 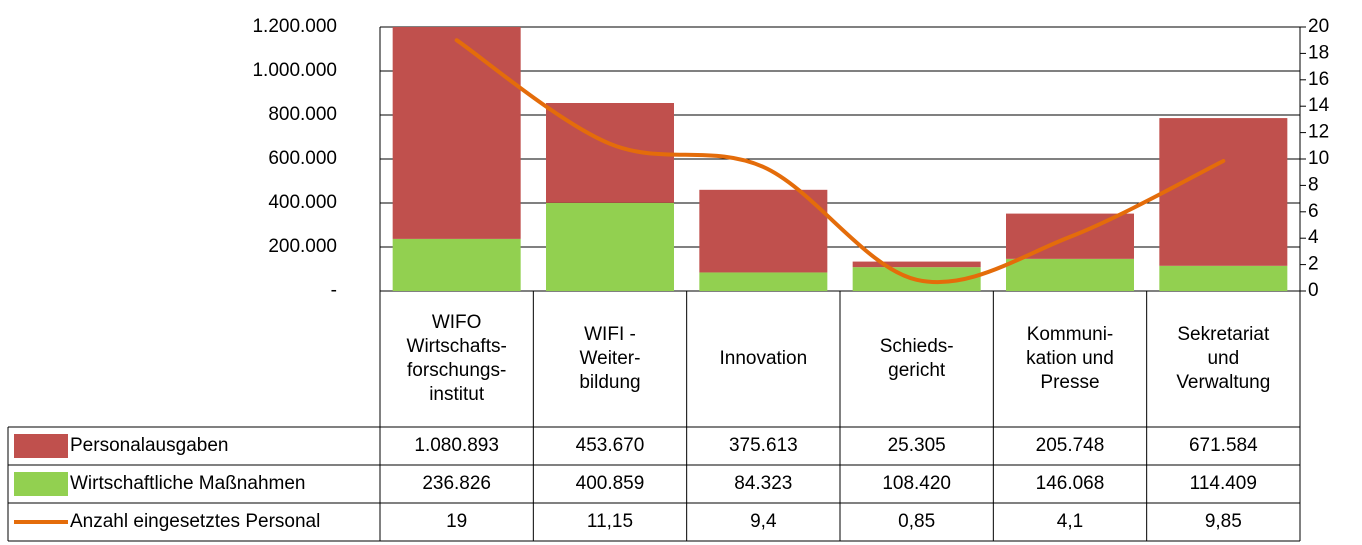 I want to click on data-label: 84.323, so click(x=763, y=483).